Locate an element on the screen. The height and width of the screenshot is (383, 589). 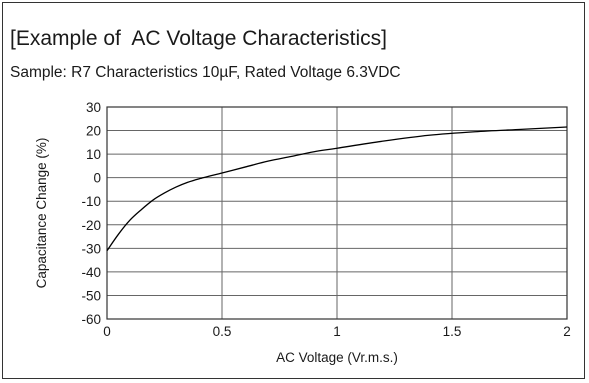
y-tick-label: 20 is located at coordinates (93, 131).